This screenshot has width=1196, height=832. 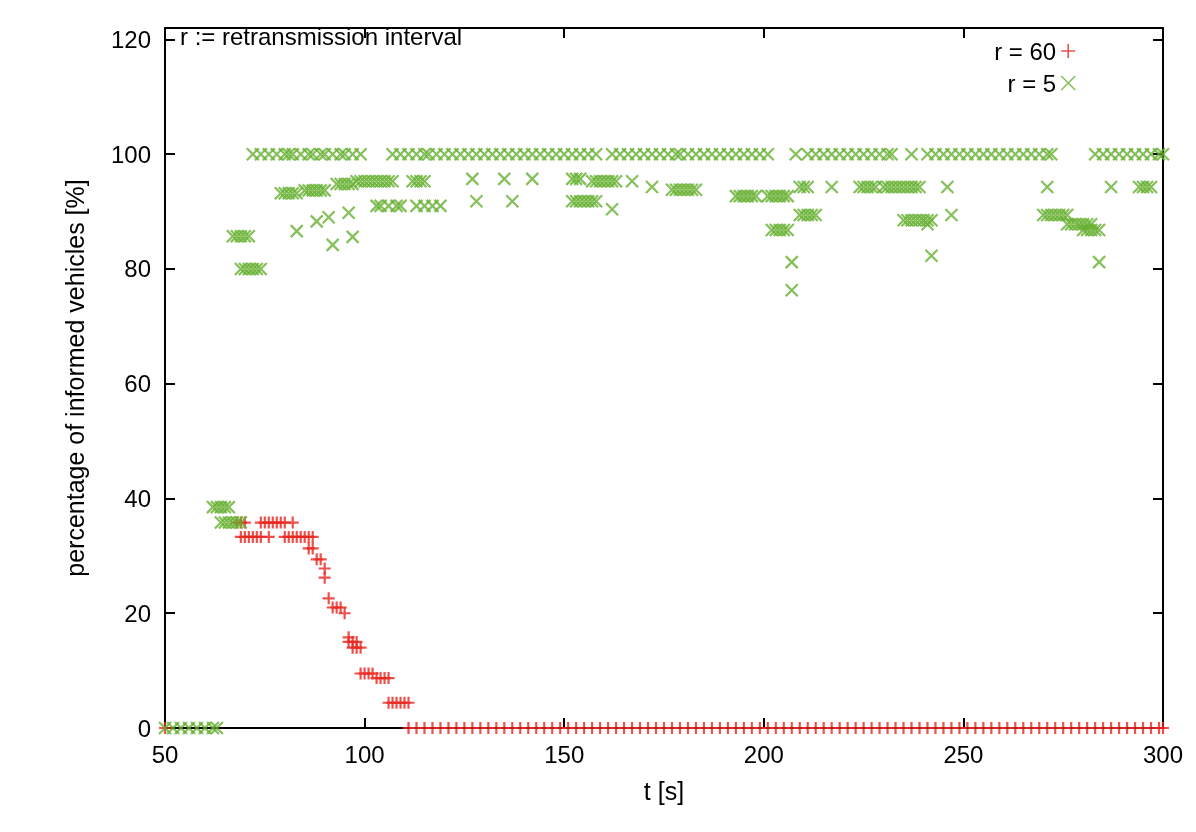 What do you see at coordinates (165, 754) in the screenshot?
I see `x-tick-label: 50` at bounding box center [165, 754].